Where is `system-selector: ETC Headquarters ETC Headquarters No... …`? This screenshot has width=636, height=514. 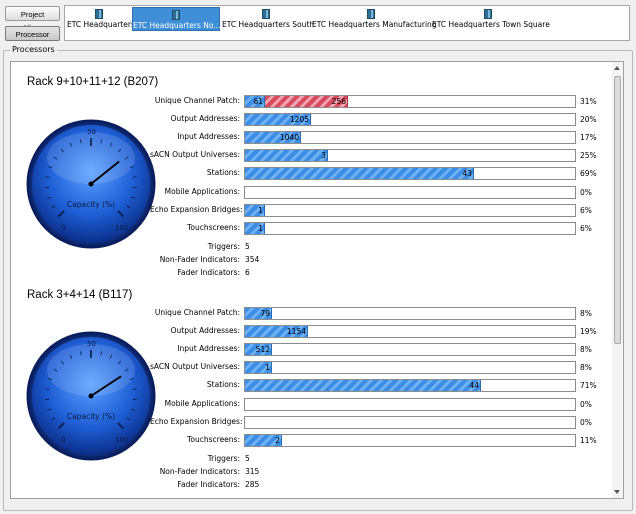
system-selector: ETC Headquarters ETC Headquarters No... … is located at coordinates (347, 23).